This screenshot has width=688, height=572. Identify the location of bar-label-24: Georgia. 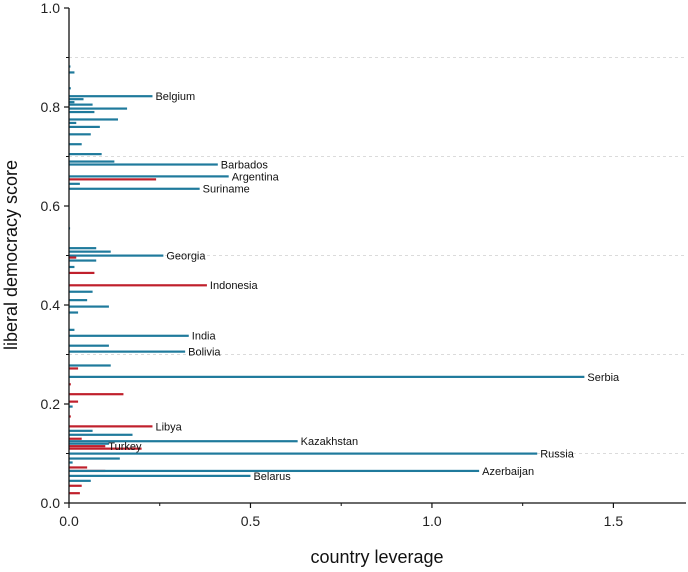
(186, 257).